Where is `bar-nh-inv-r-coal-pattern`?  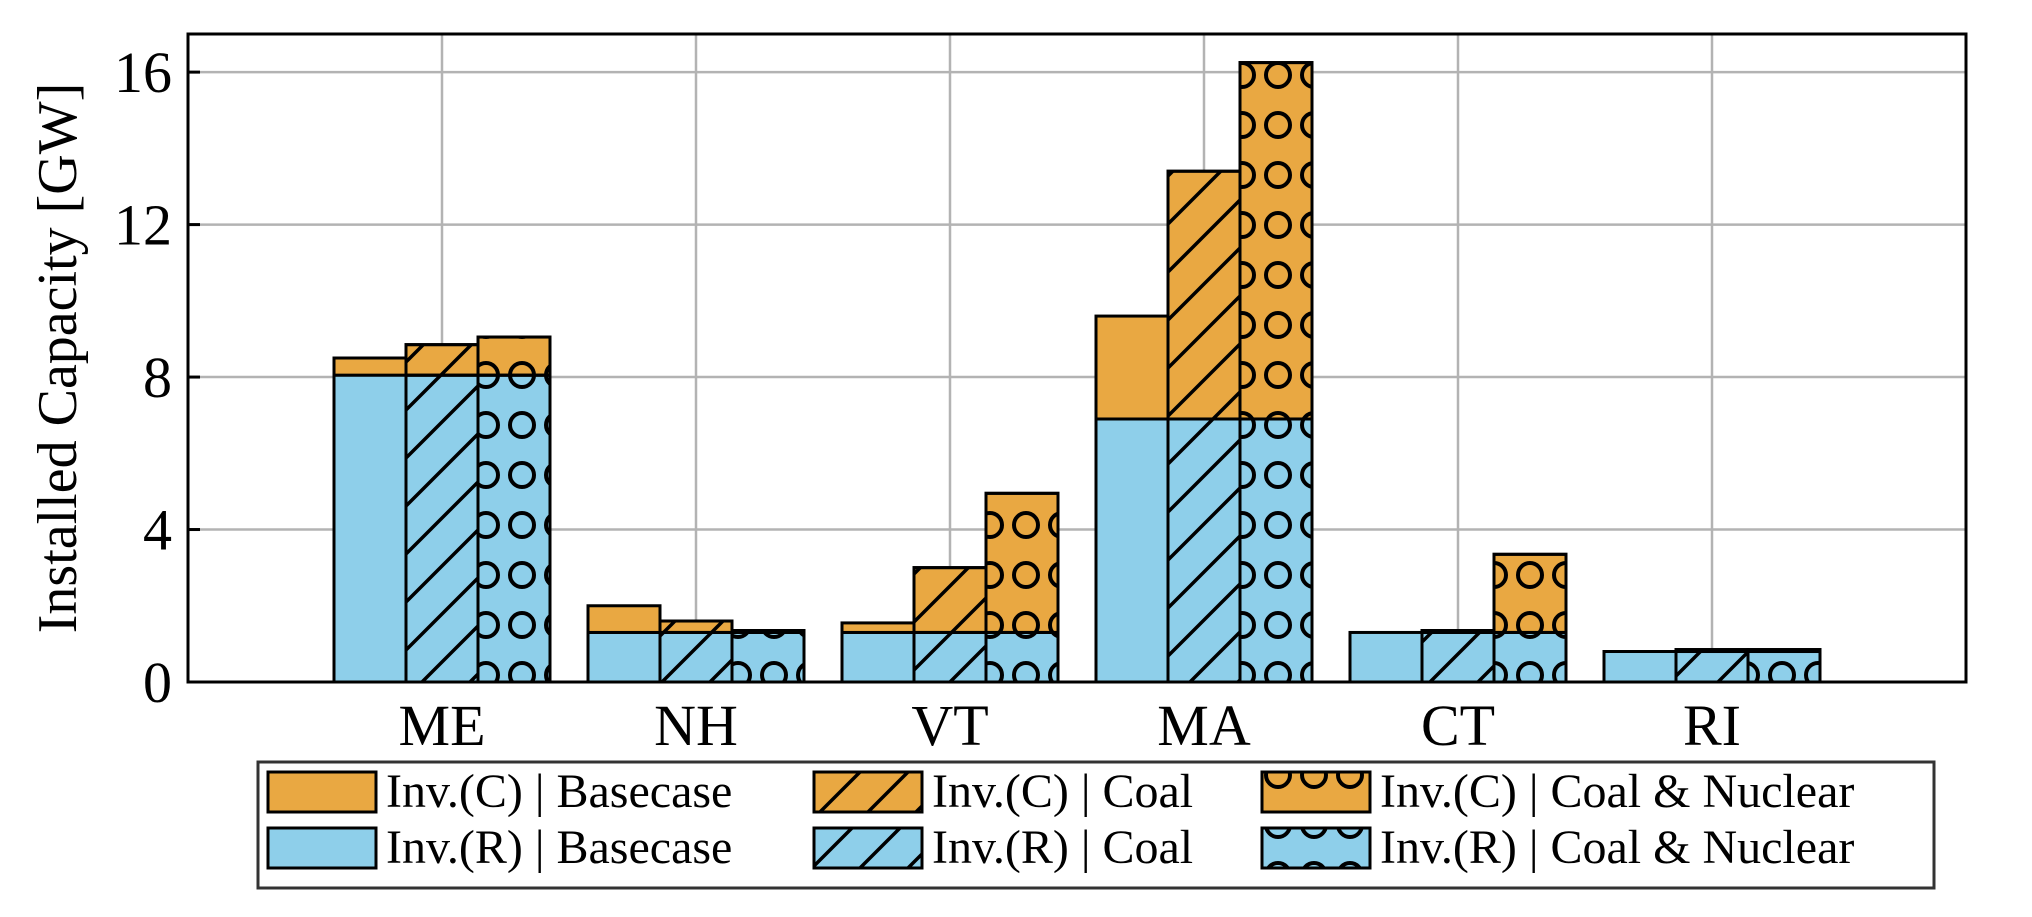
bar-nh-inv-r-coal-pattern is located at coordinates (696, 657).